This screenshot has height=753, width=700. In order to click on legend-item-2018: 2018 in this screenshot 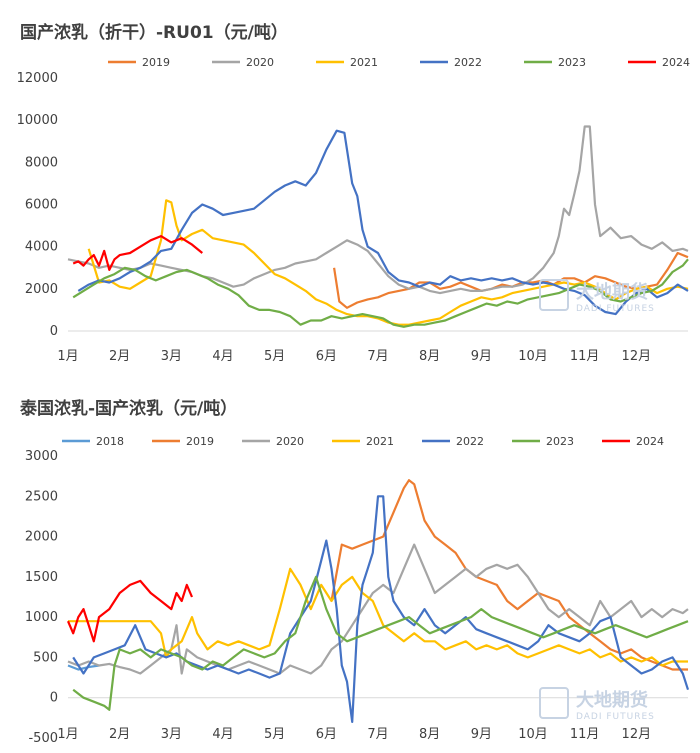, I will do `click(93, 441)`.